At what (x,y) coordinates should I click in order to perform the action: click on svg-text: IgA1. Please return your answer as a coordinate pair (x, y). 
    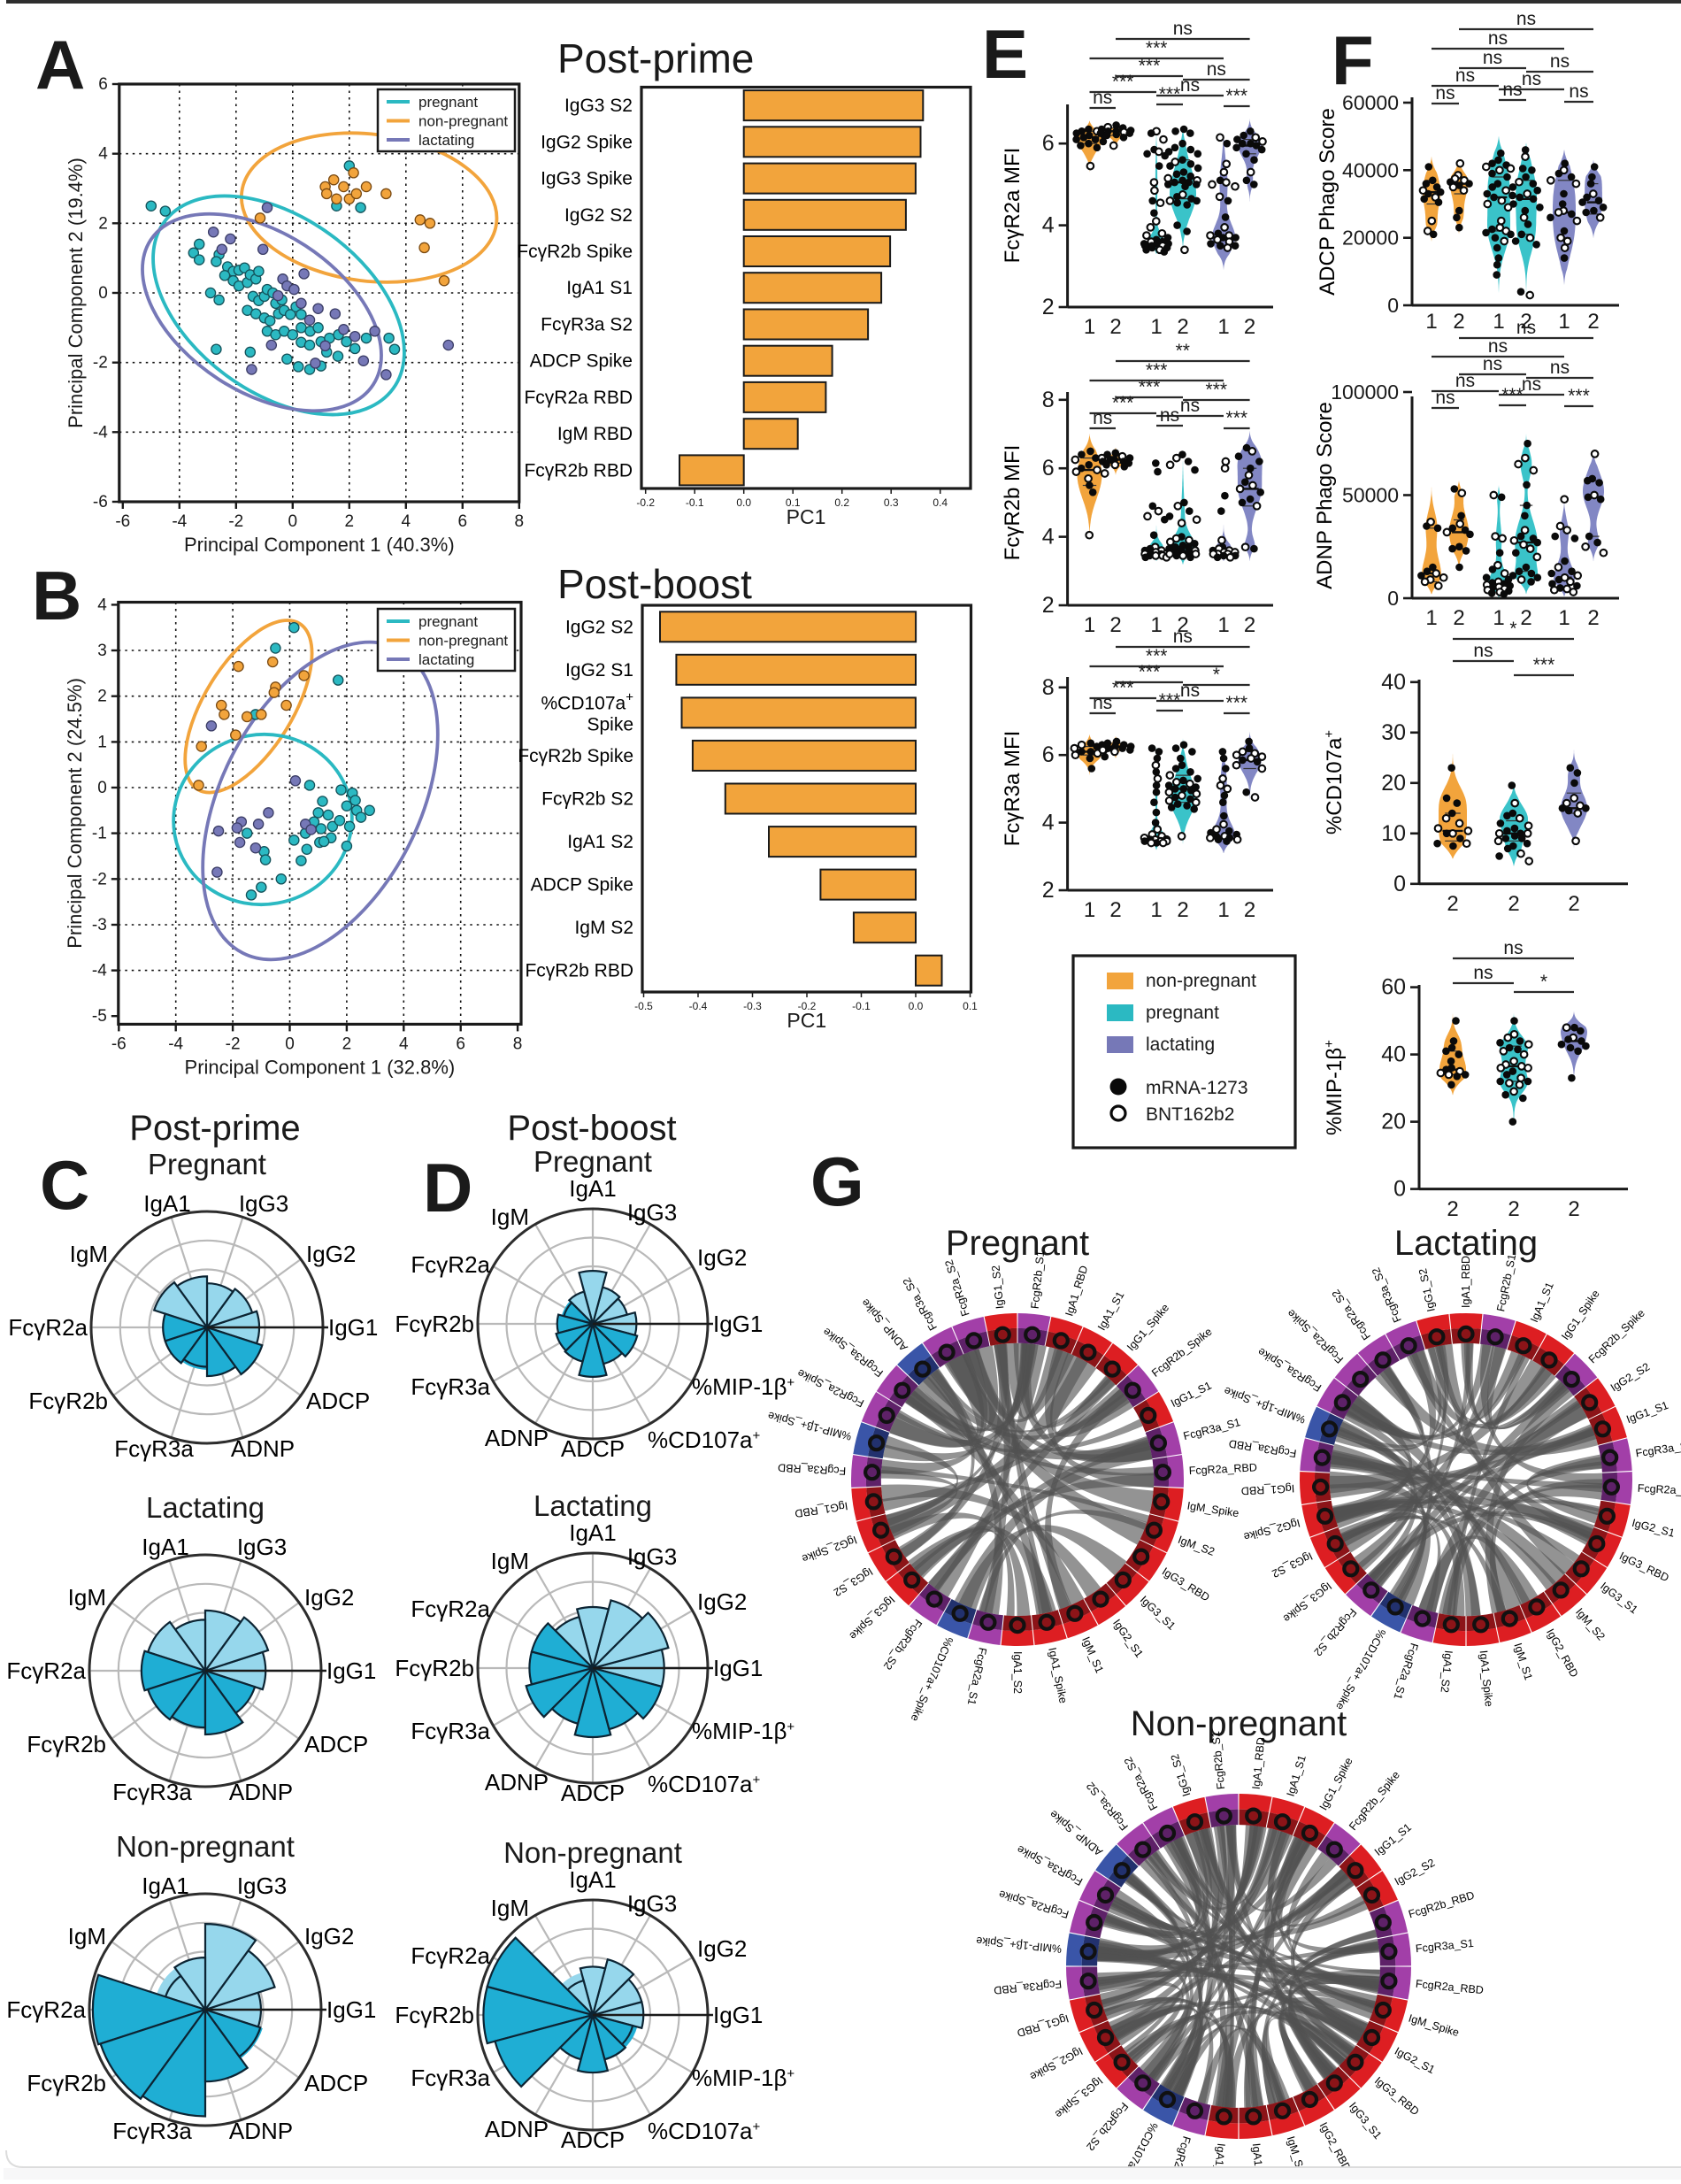
    Looking at the image, I should click on (167, 1203).